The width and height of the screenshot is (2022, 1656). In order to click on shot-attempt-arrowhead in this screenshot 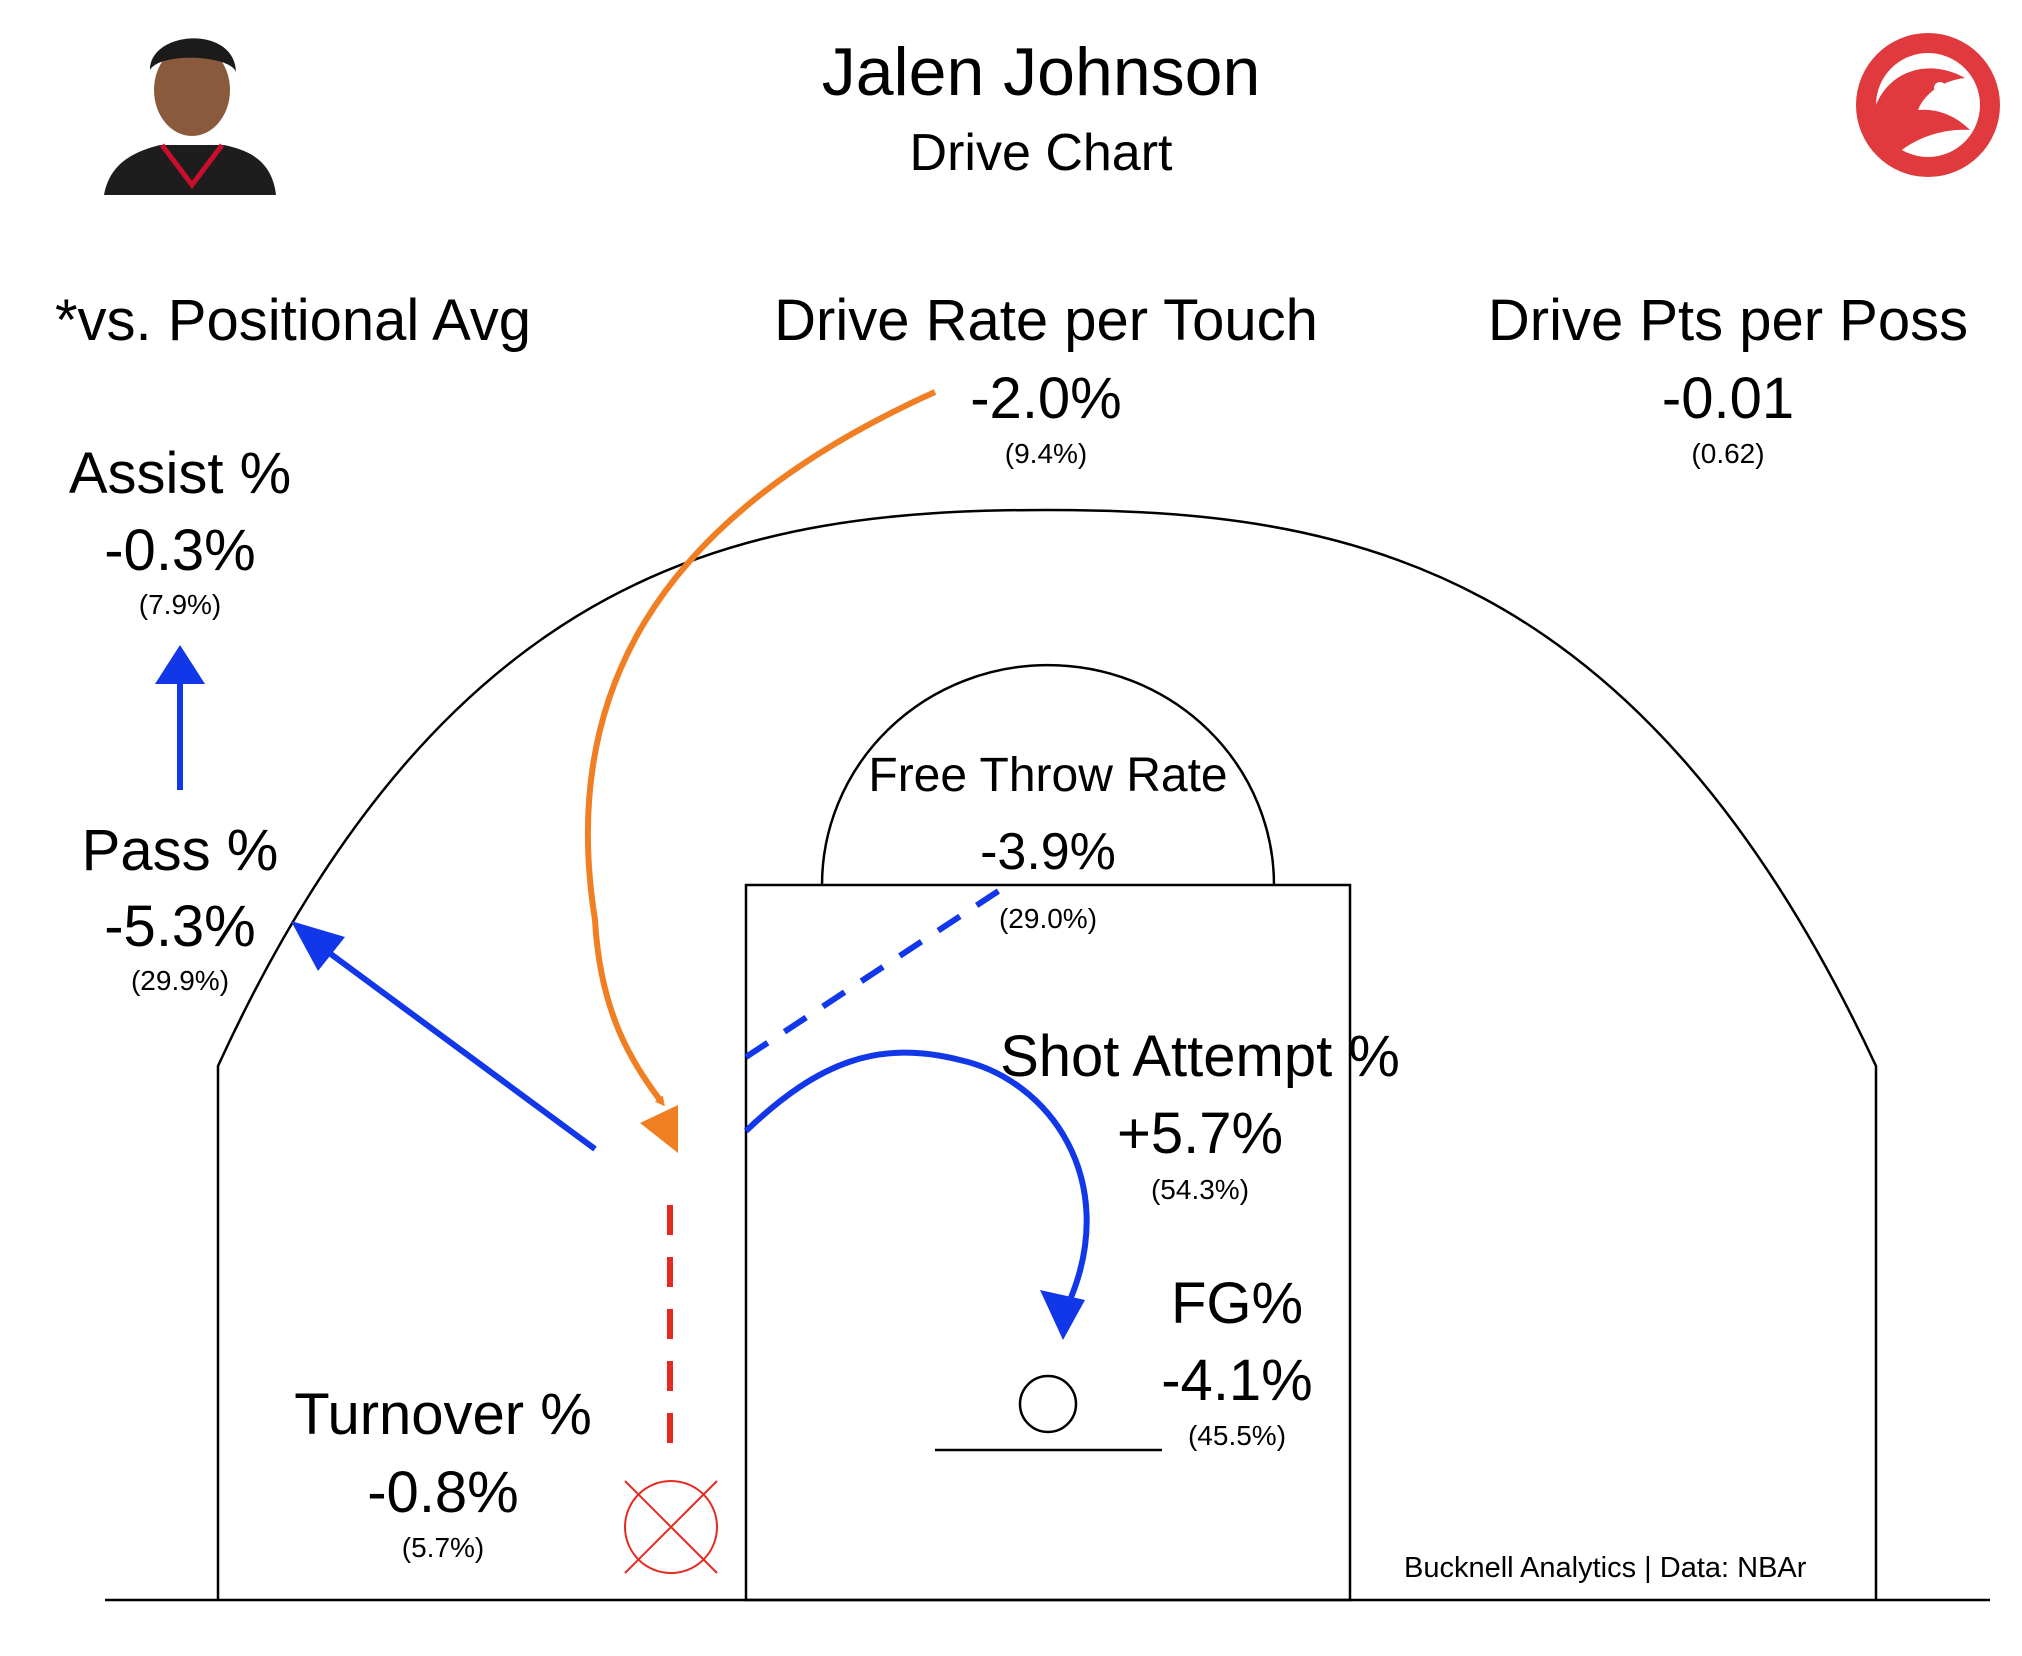, I will do `click(1062, 1315)`.